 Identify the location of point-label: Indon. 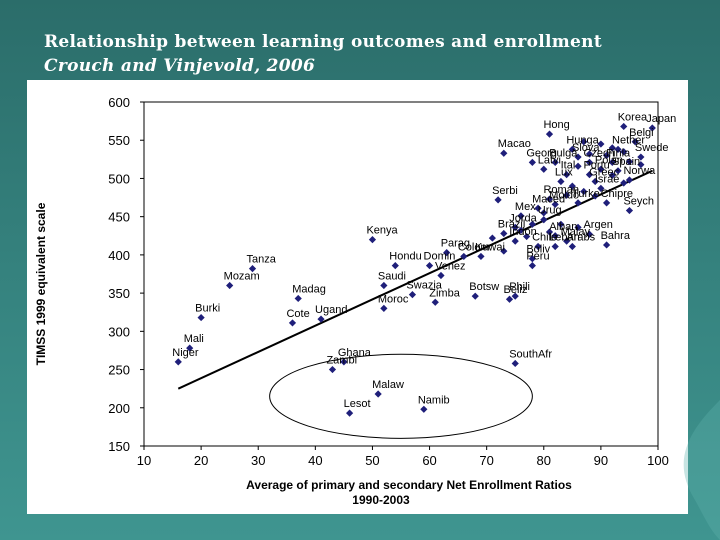
(523, 232).